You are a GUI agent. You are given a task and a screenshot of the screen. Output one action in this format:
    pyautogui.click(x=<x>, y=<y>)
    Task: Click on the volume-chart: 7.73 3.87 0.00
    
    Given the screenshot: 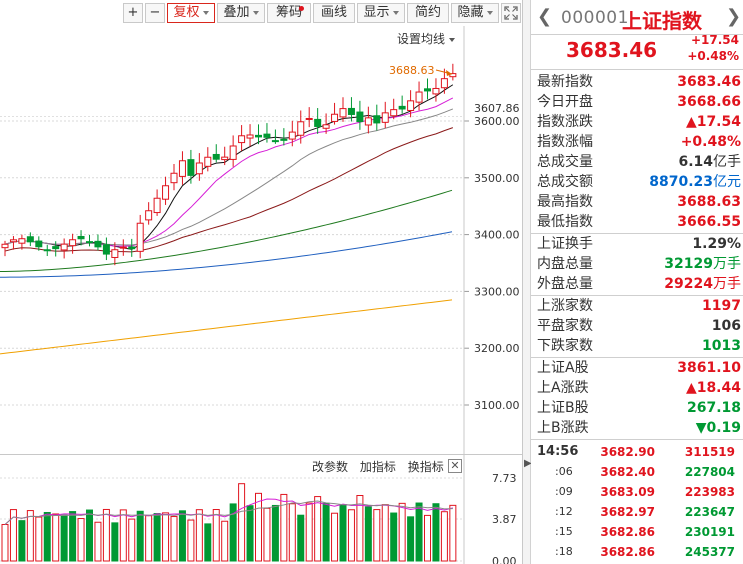 What is the action you would take?
    pyautogui.click(x=261, y=509)
    